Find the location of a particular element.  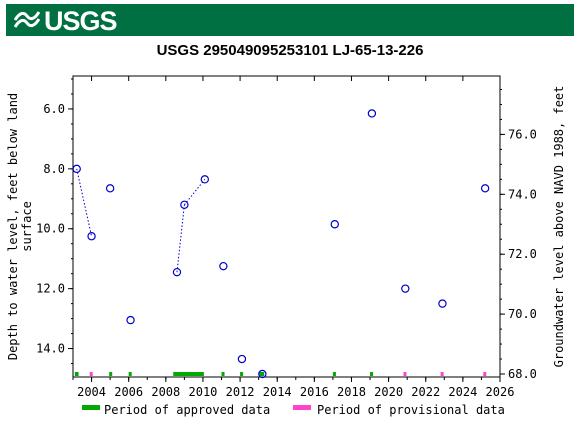

legend-provisional-label: Period of provisional data is located at coordinates (411, 410).